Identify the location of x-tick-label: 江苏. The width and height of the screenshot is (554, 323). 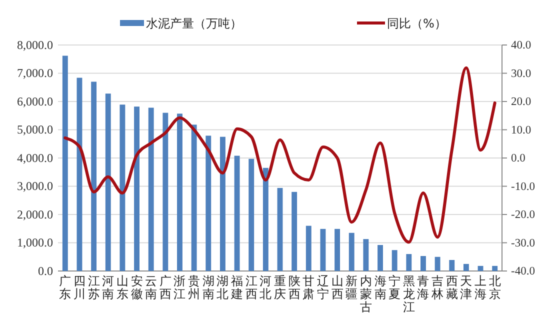
(94, 287).